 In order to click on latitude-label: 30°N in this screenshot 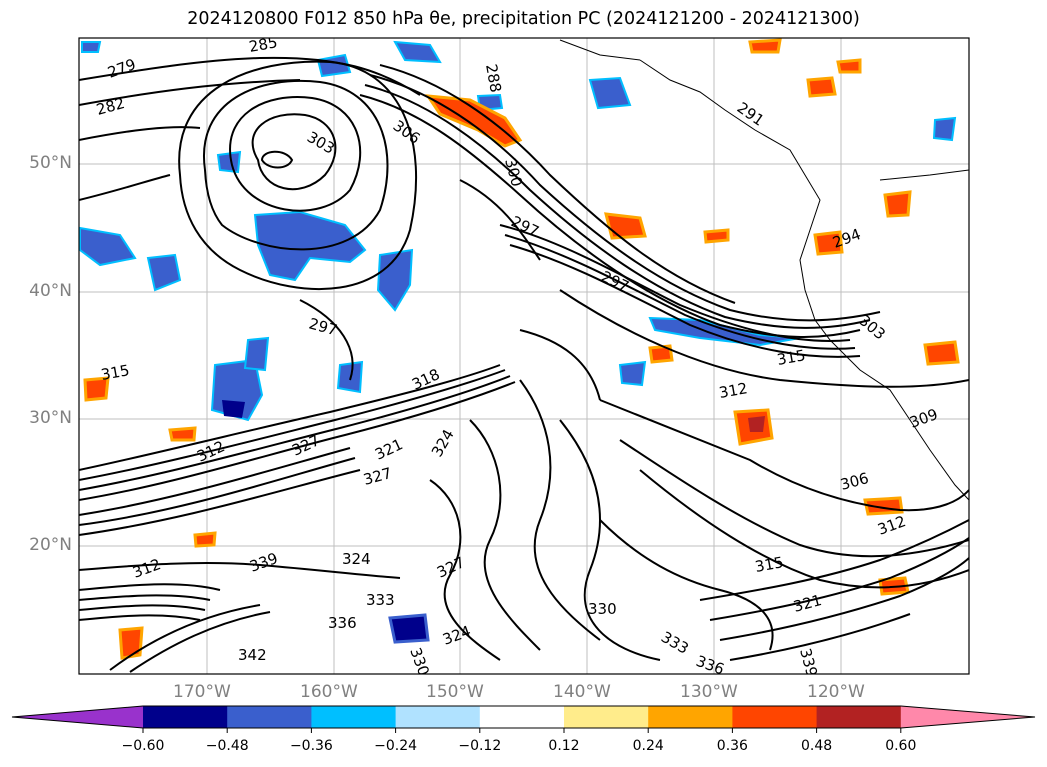, I will do `click(50, 418)`.